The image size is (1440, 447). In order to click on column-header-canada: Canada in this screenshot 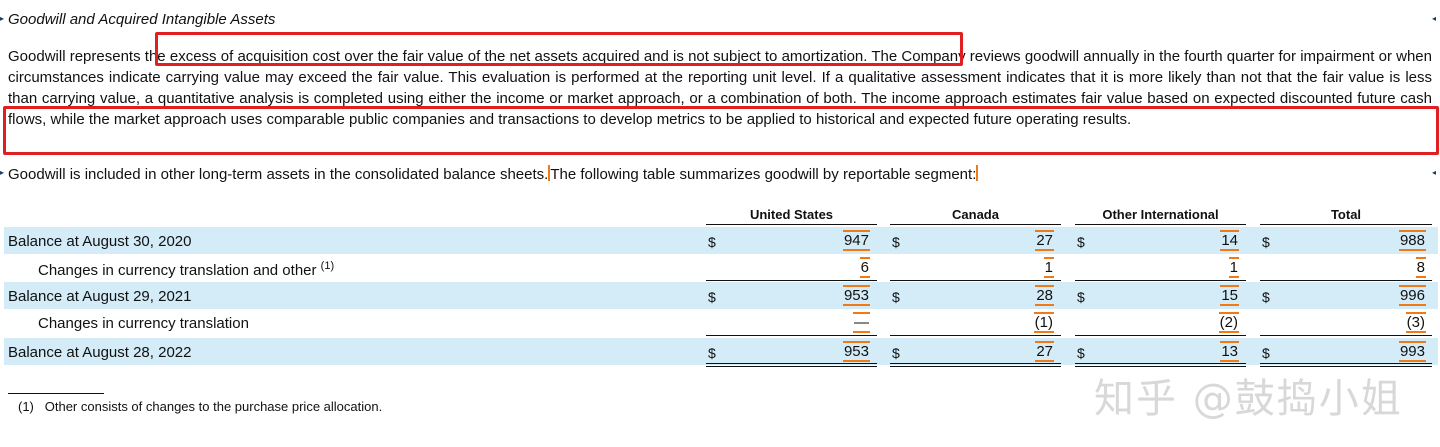, I will do `click(975, 216)`.